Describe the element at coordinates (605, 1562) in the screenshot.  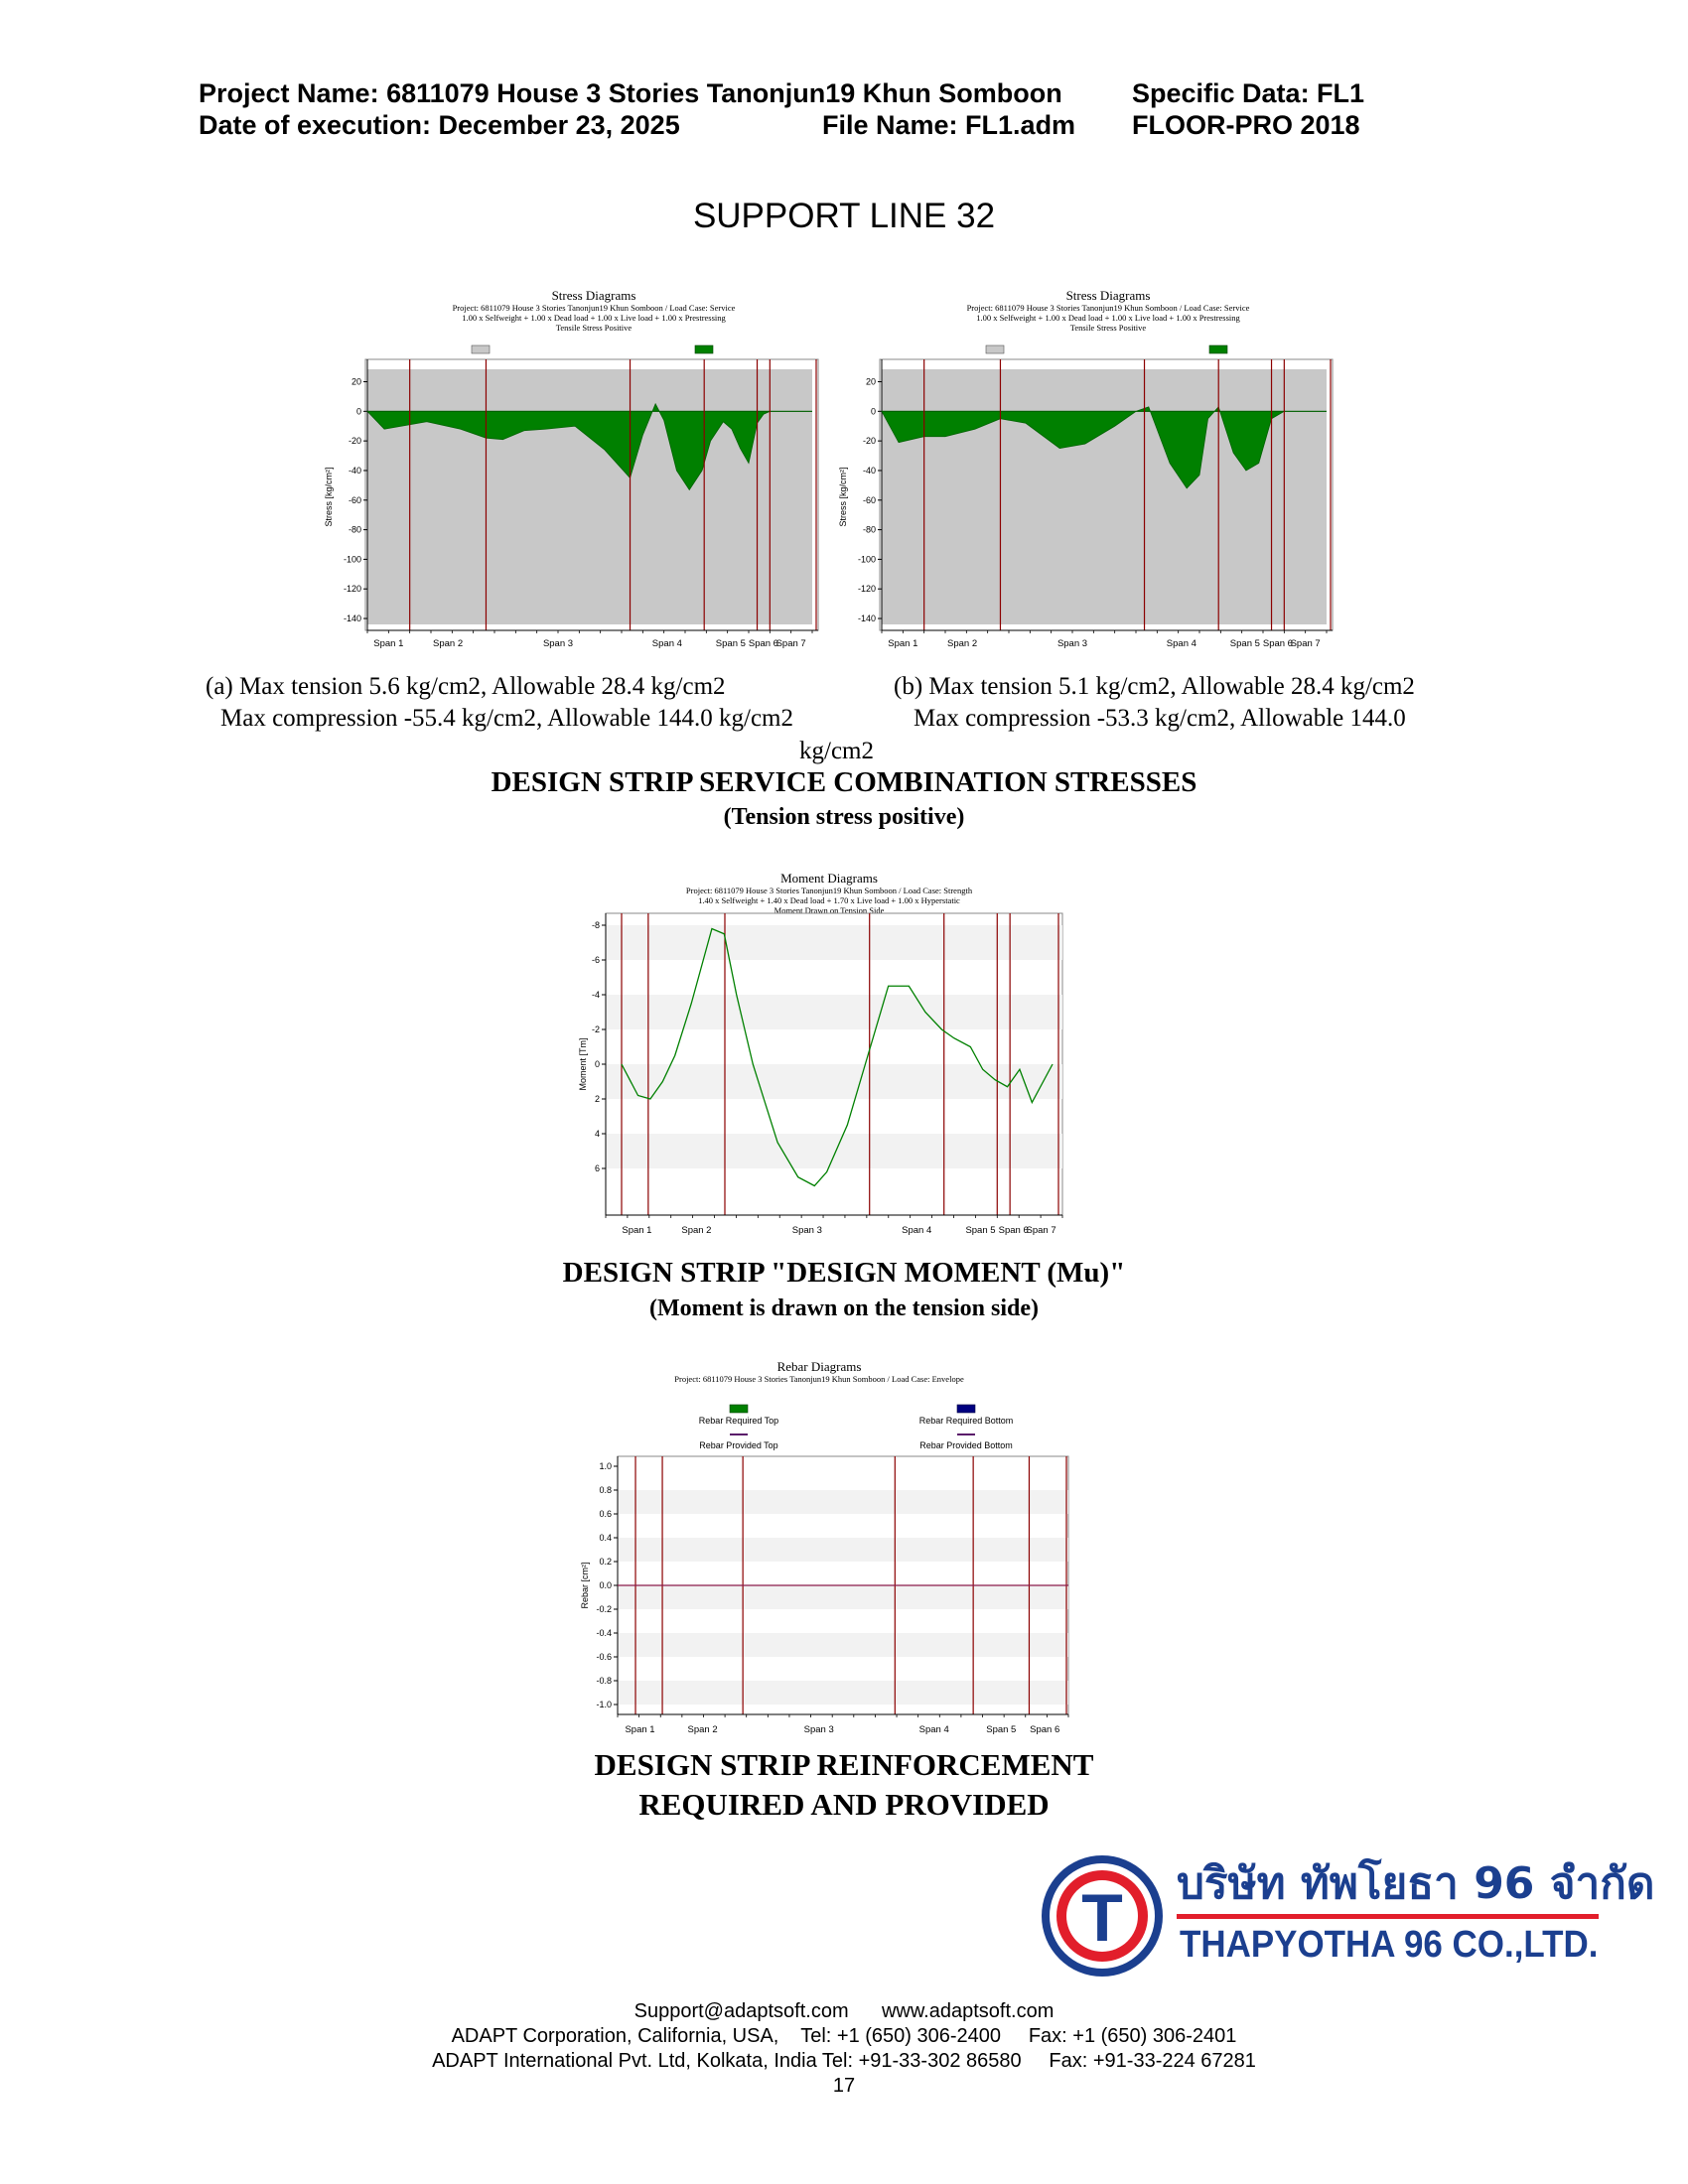
I see `y-tick-label: 0.2` at that location.